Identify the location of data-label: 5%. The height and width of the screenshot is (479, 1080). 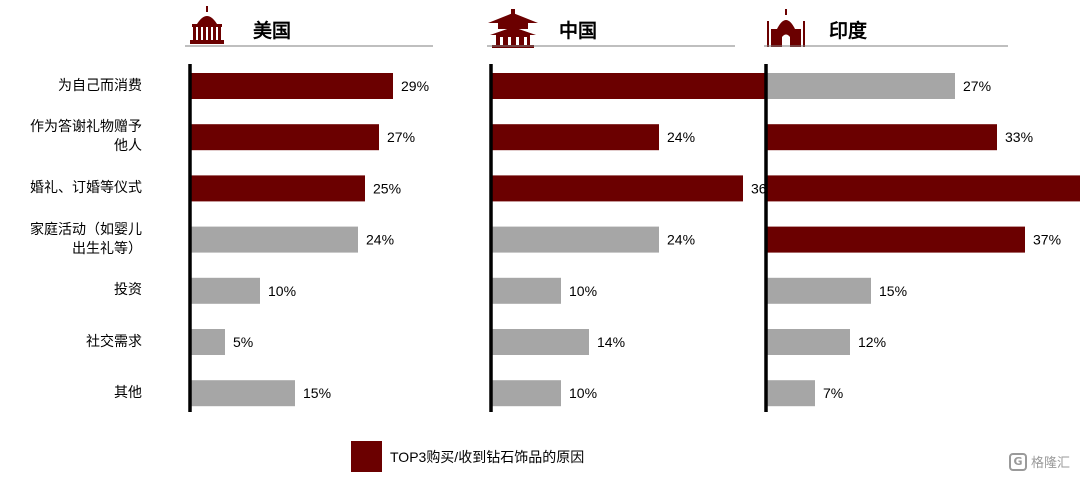
(243, 342).